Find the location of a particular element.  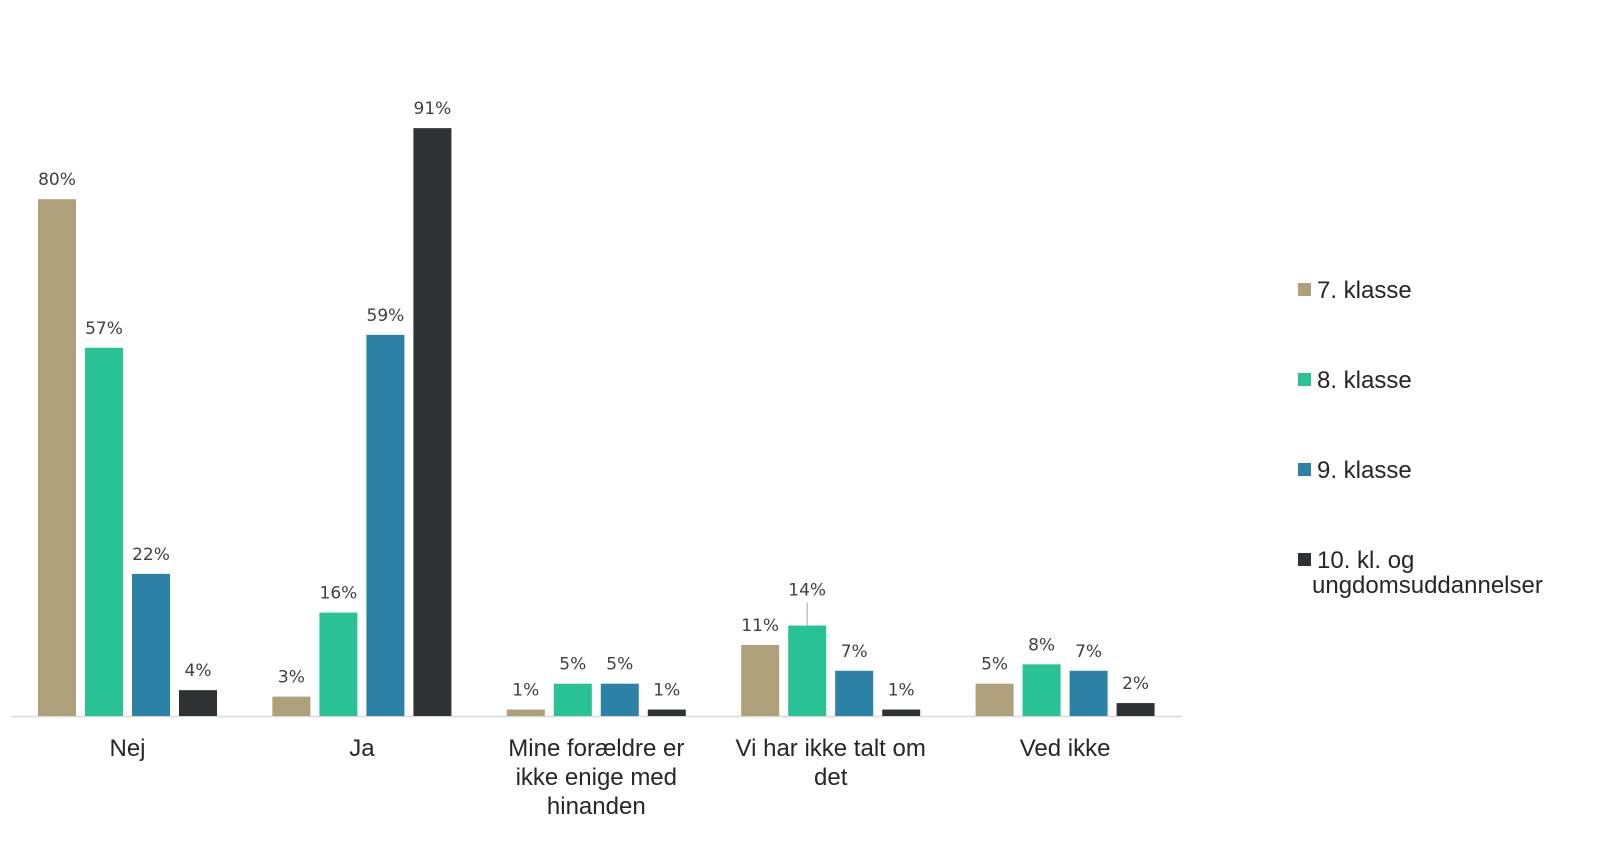

legend-label: 10. kl. og is located at coordinates (1365, 560).